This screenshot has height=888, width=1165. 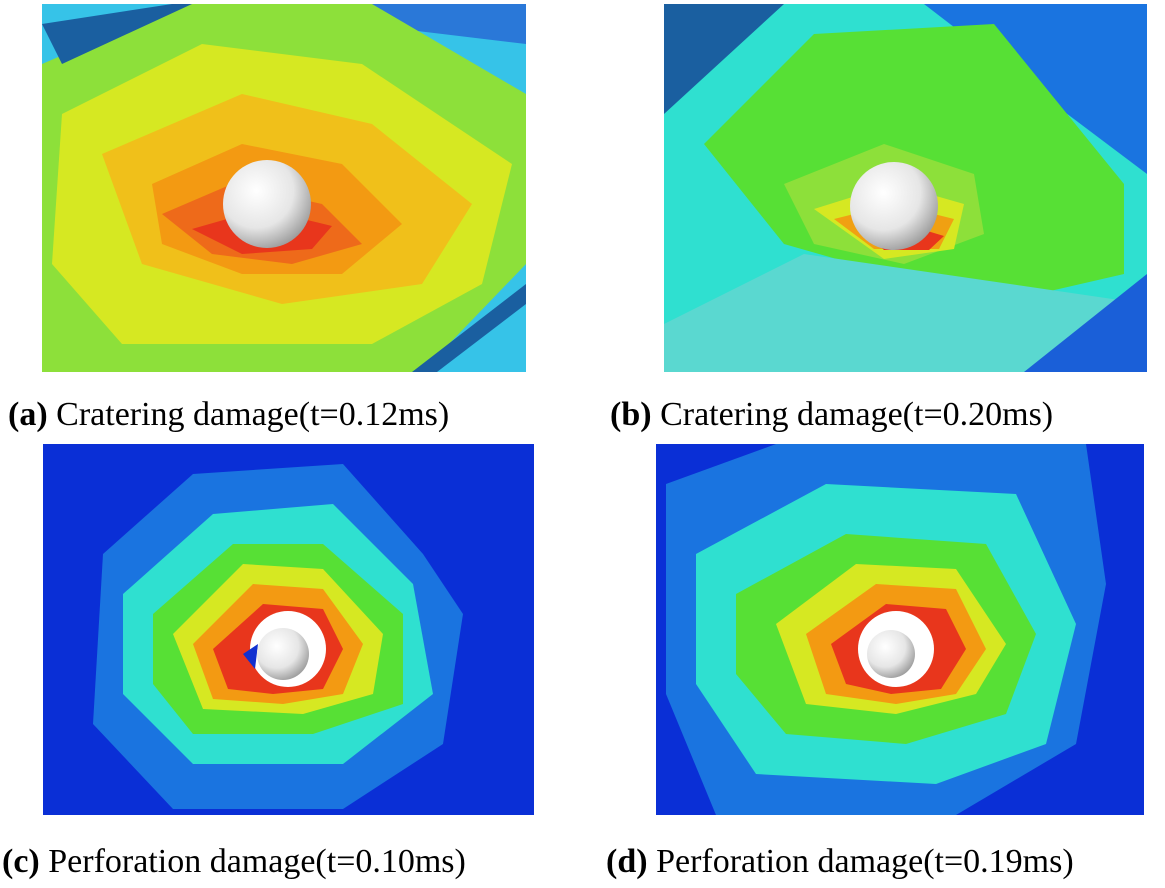 What do you see at coordinates (631, 414) in the screenshot?
I see `caption-b-tag: (b)` at bounding box center [631, 414].